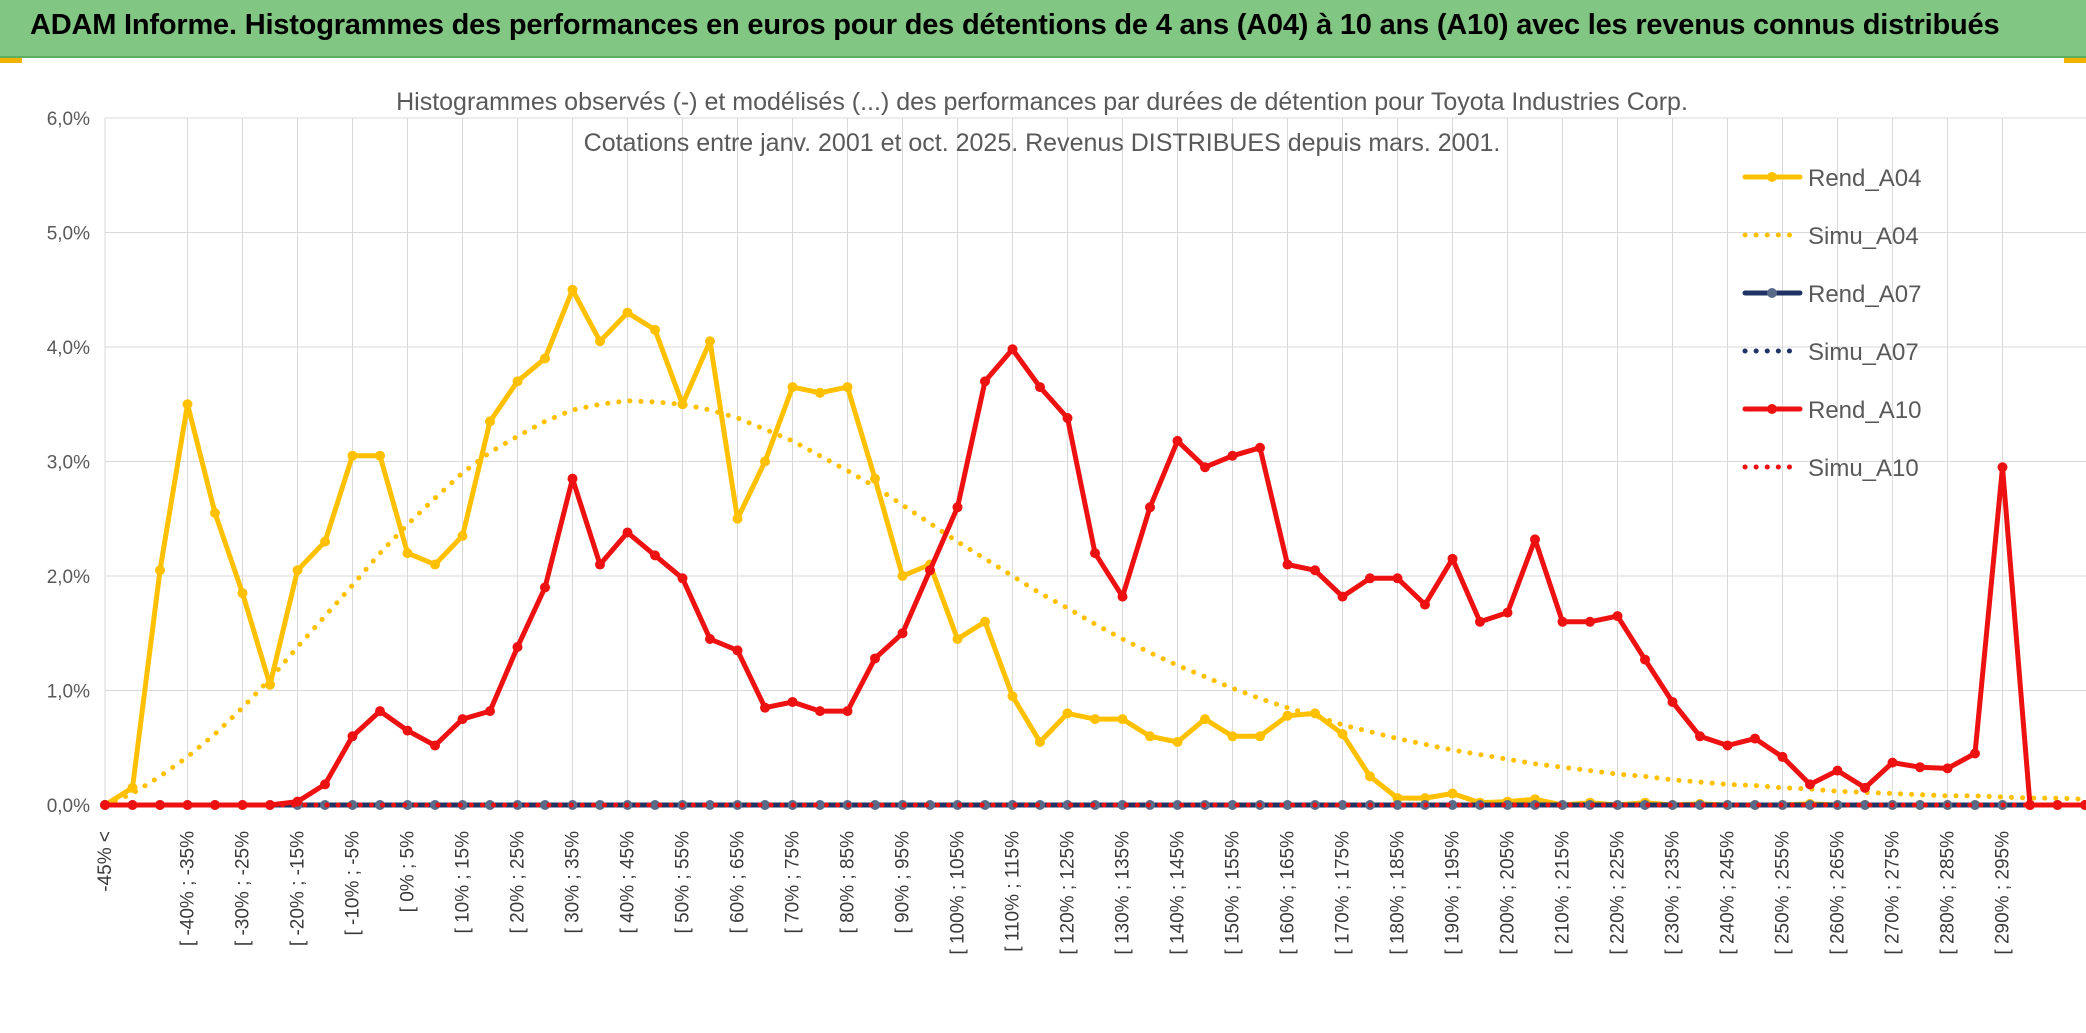 The image size is (2086, 1033). What do you see at coordinates (243, 888) in the screenshot?
I see `x-tick-label: [ -30% ; -25%` at bounding box center [243, 888].